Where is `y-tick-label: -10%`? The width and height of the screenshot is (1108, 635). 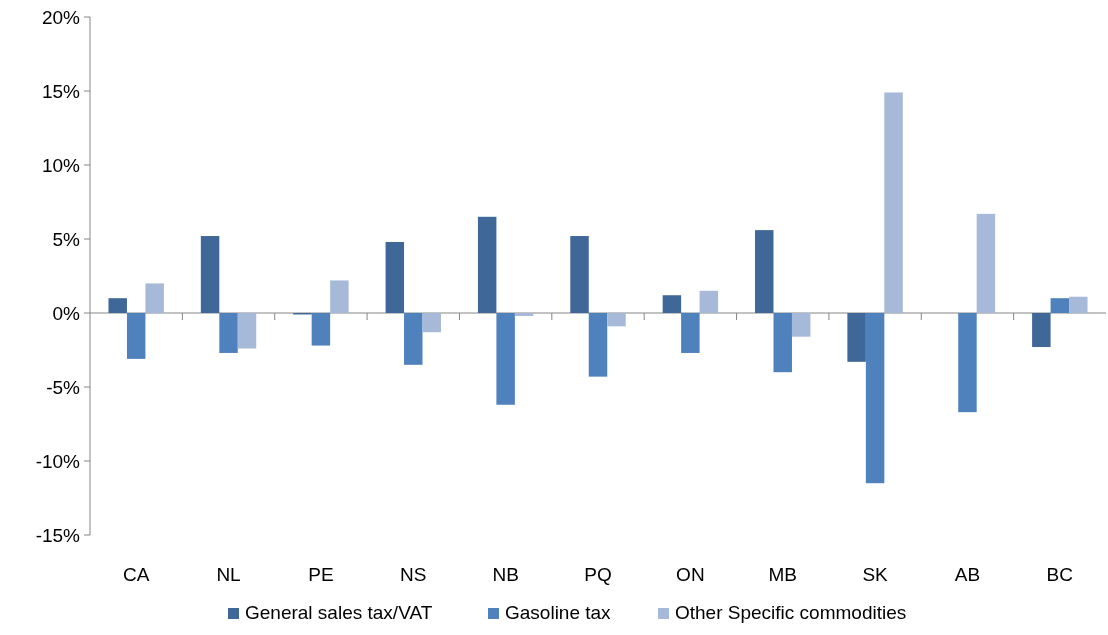
y-tick-label: -10% is located at coordinates (58, 461).